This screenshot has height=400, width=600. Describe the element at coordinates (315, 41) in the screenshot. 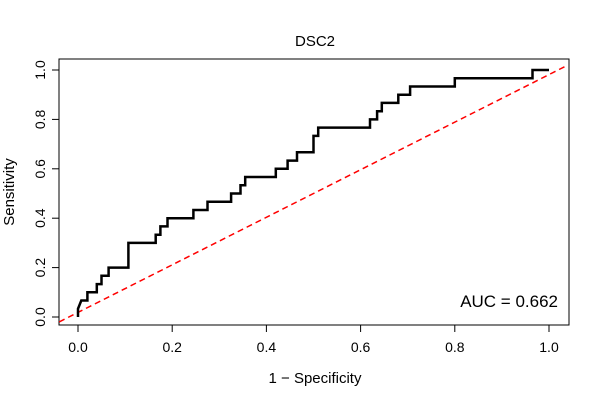

I see `chart-title: DSC2` at that location.